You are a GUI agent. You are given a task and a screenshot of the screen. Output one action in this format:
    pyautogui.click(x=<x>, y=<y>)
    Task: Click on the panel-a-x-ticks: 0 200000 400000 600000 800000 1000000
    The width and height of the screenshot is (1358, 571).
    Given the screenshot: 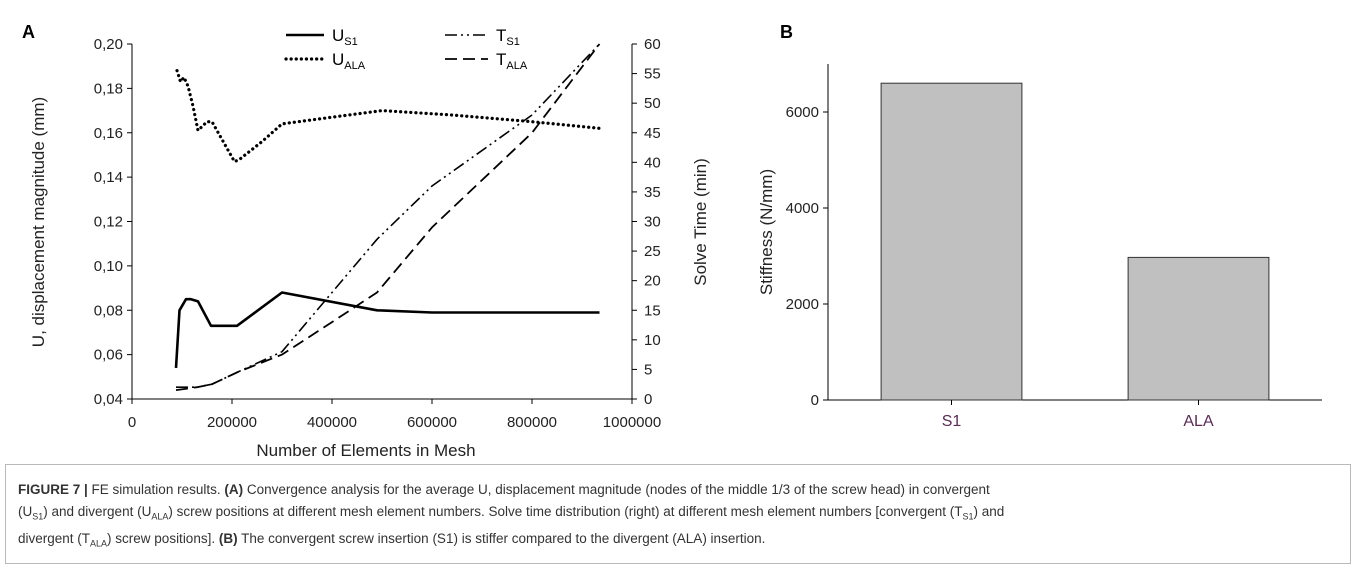 What is the action you would take?
    pyautogui.click(x=394, y=415)
    